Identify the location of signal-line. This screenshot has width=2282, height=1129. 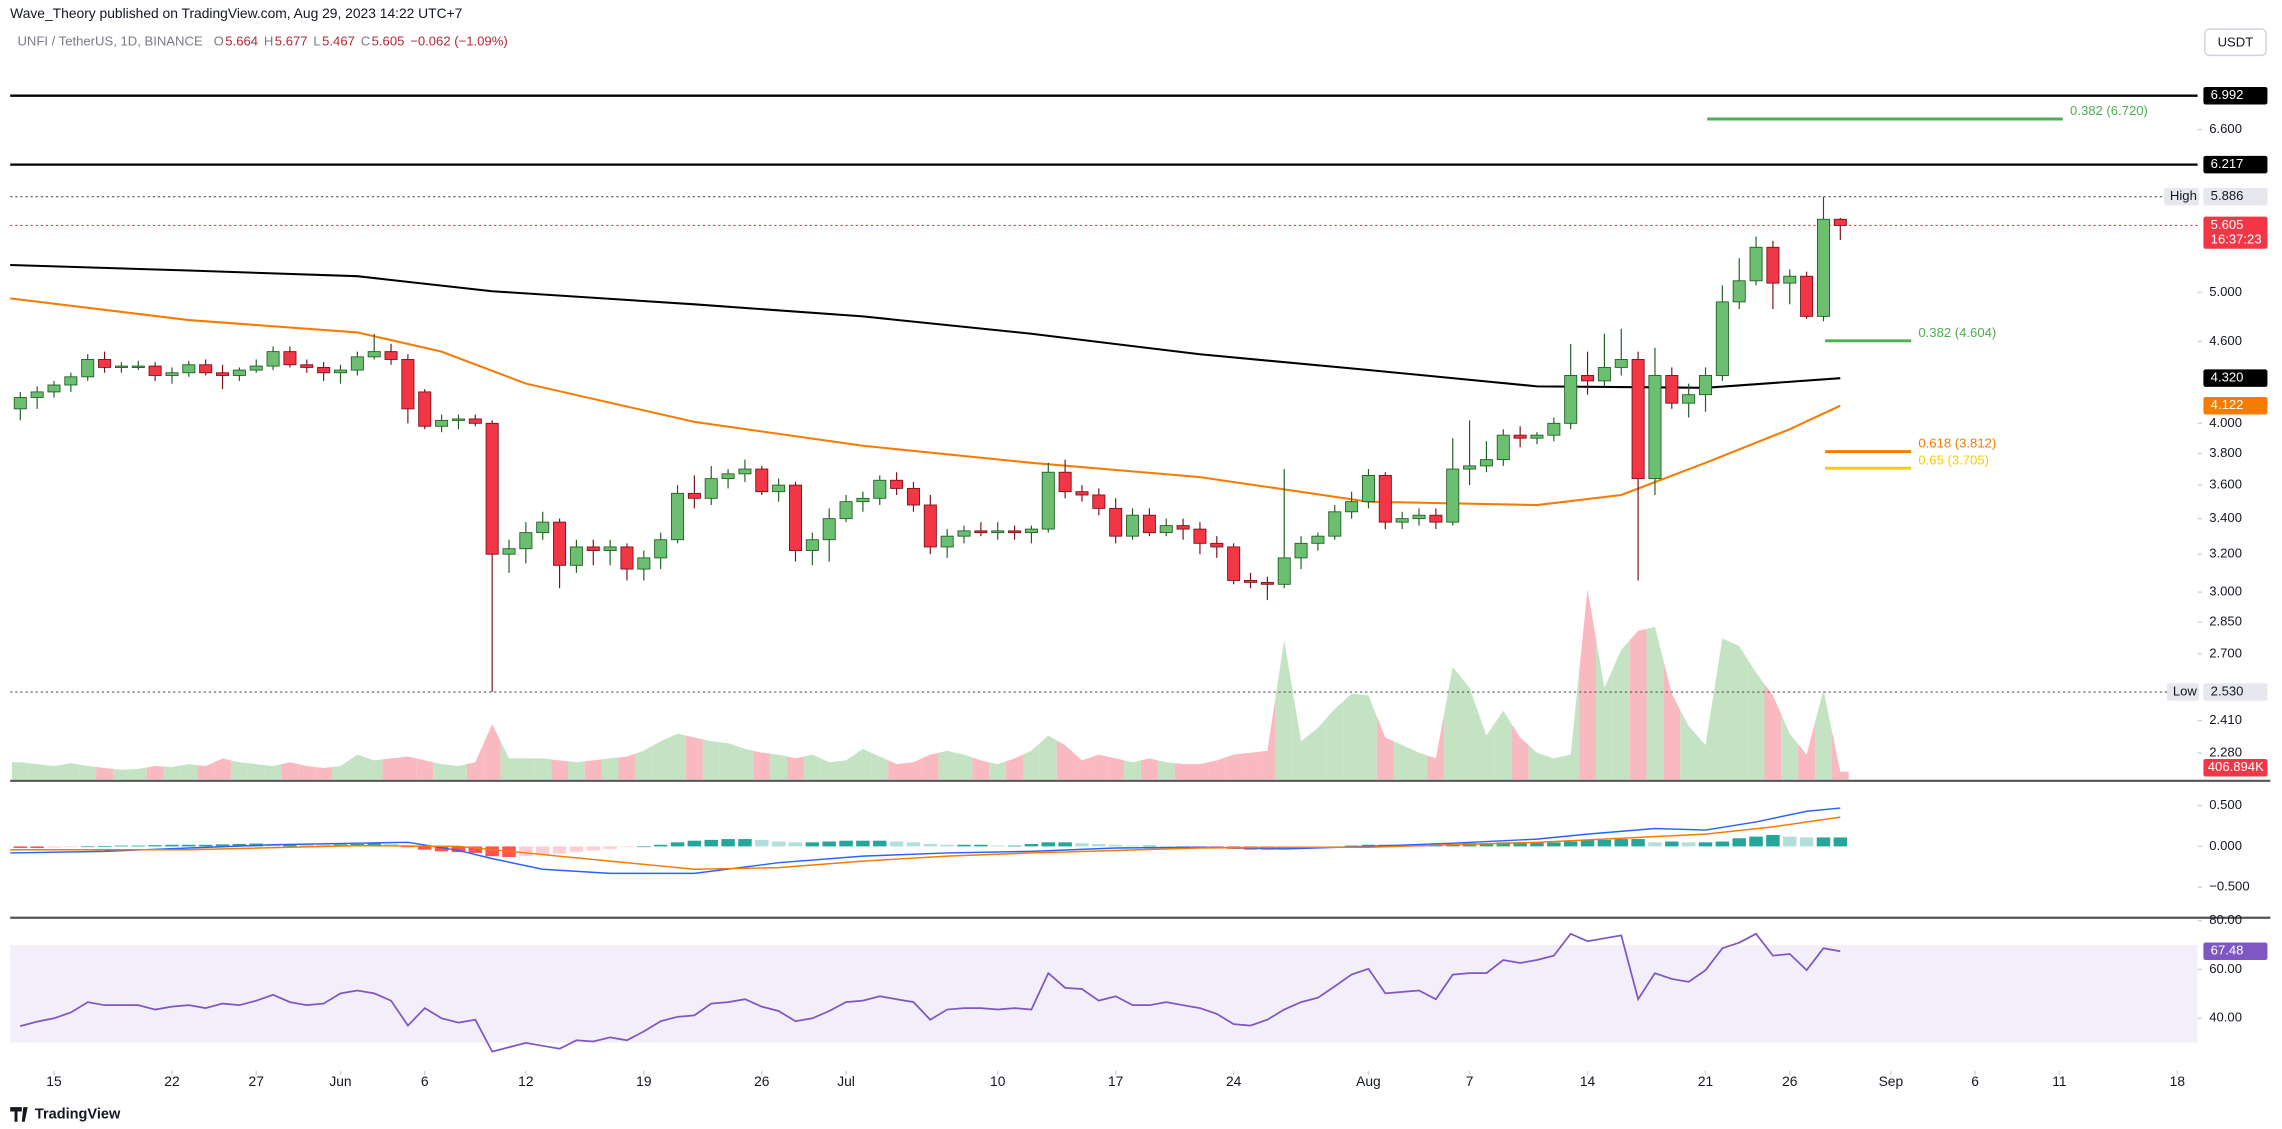
(925, 843).